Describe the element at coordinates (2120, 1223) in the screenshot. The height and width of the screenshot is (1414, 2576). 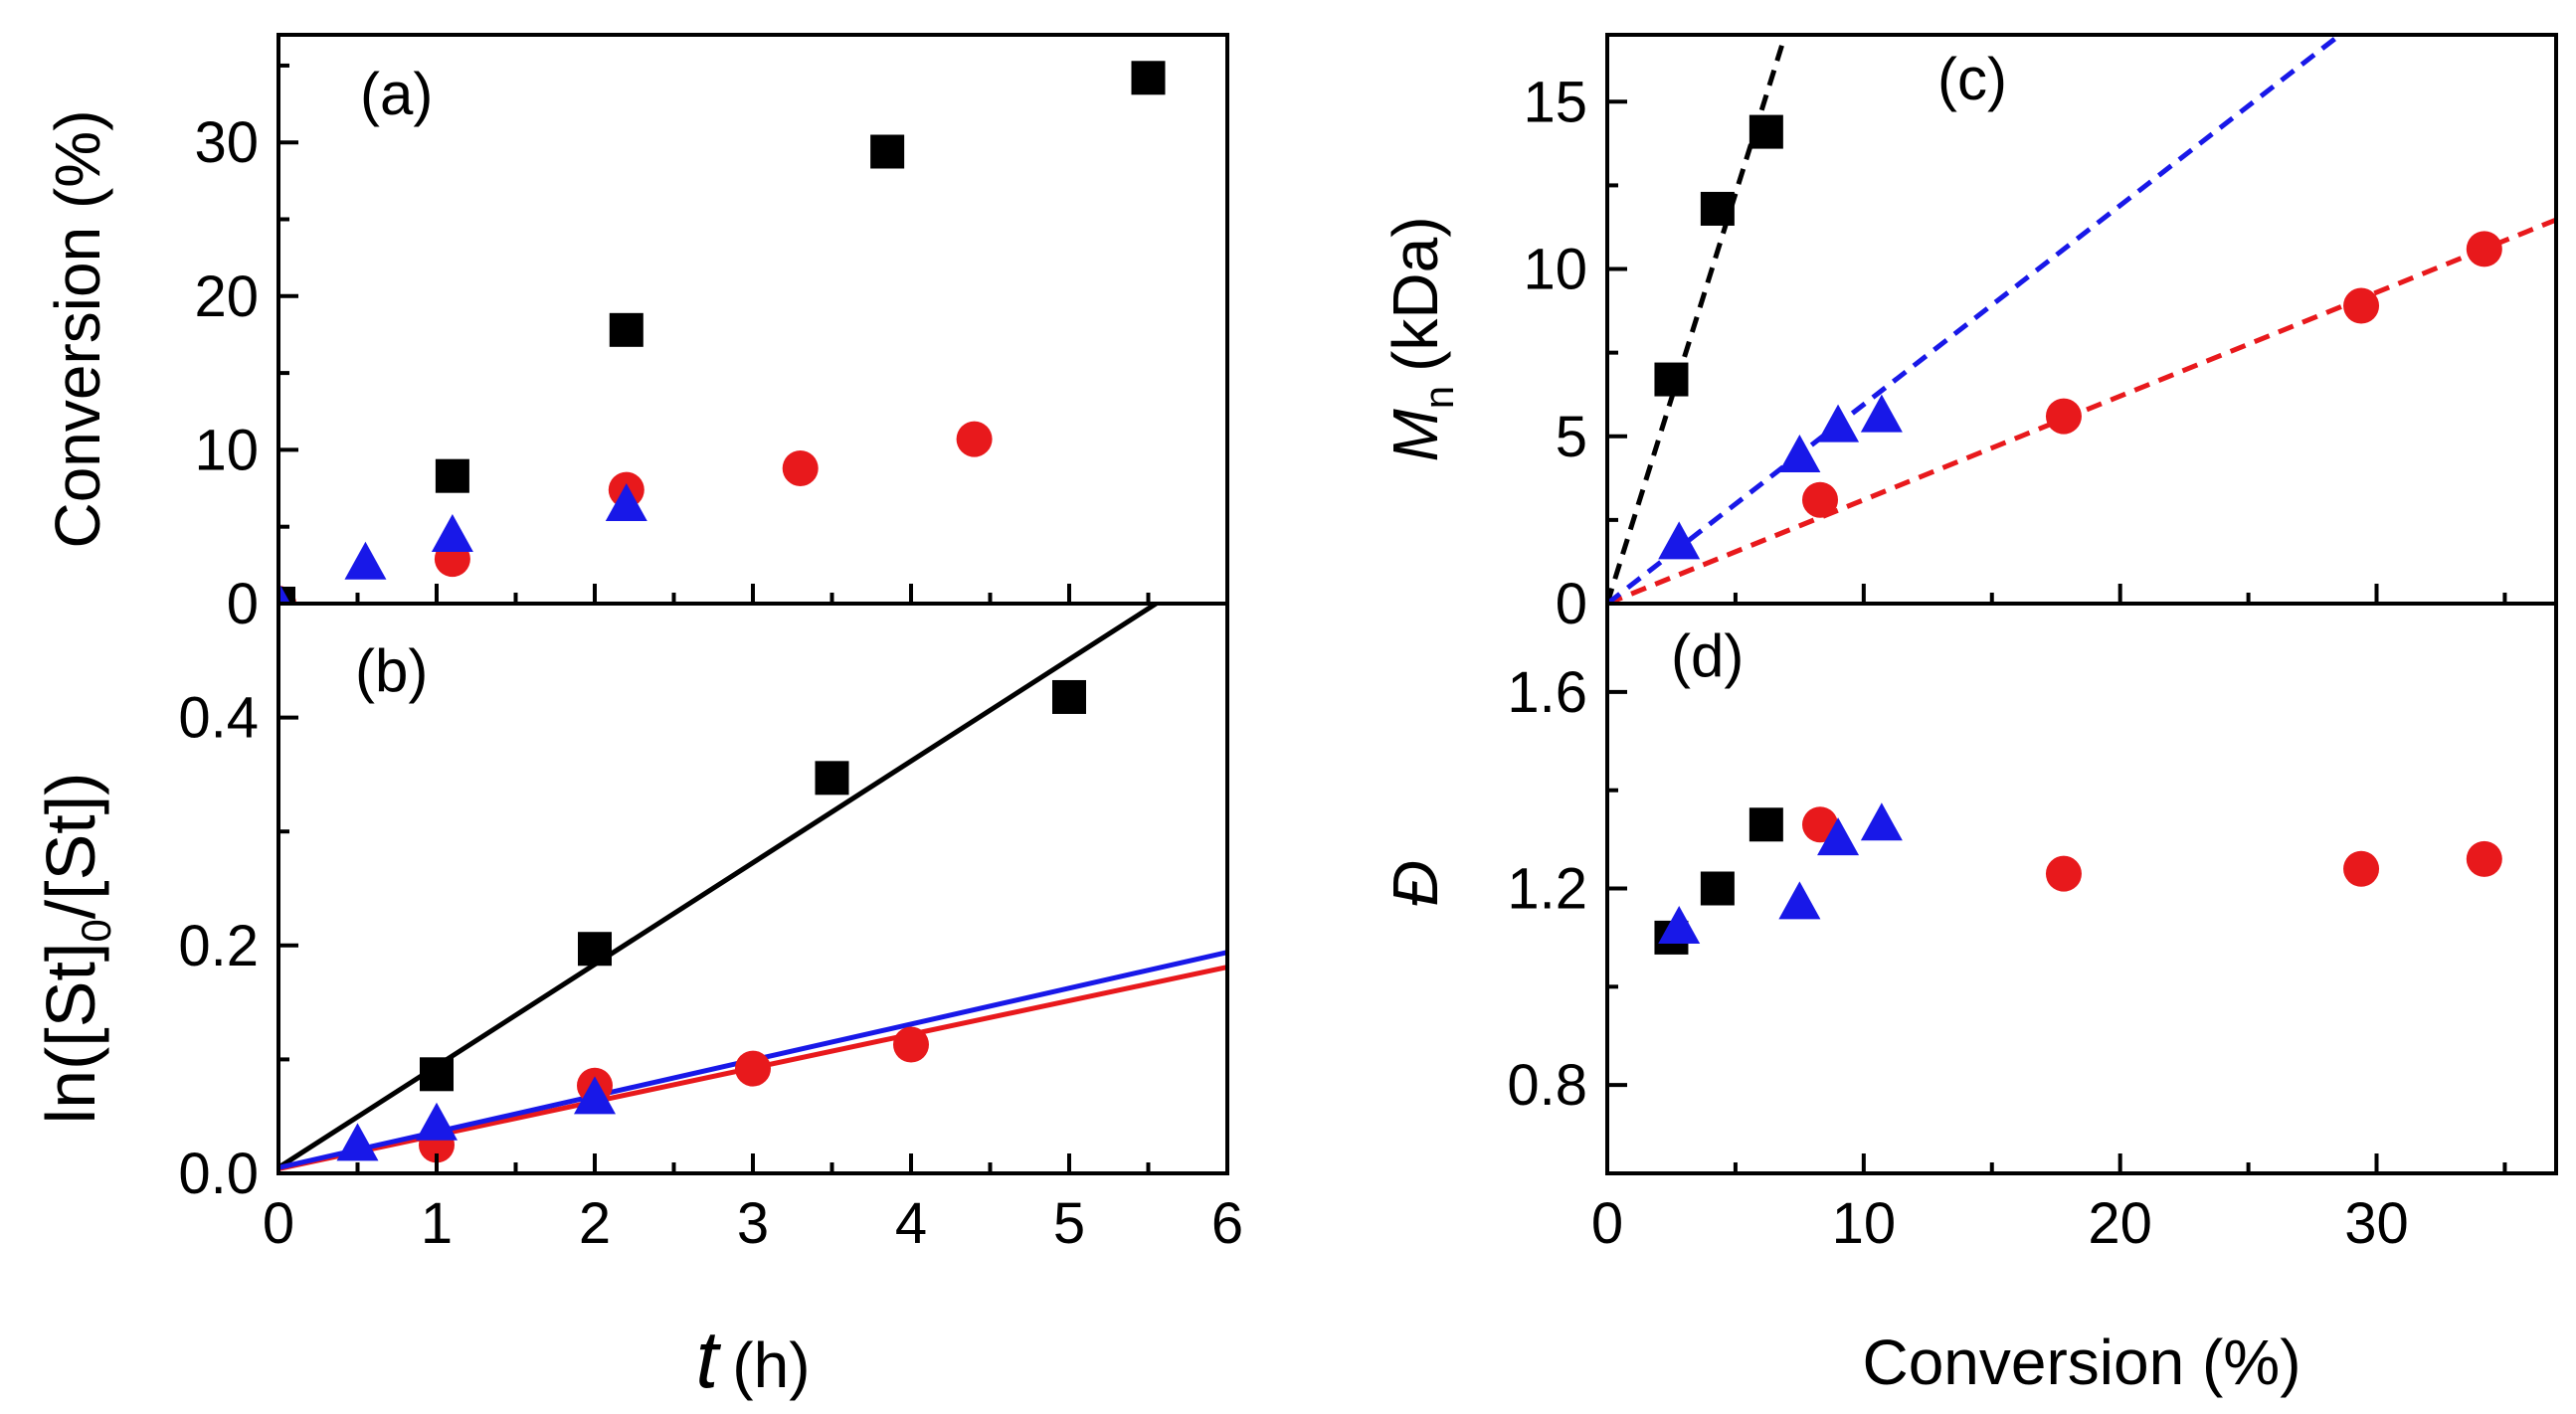
I see `xtick-label-d-2: 20` at that location.